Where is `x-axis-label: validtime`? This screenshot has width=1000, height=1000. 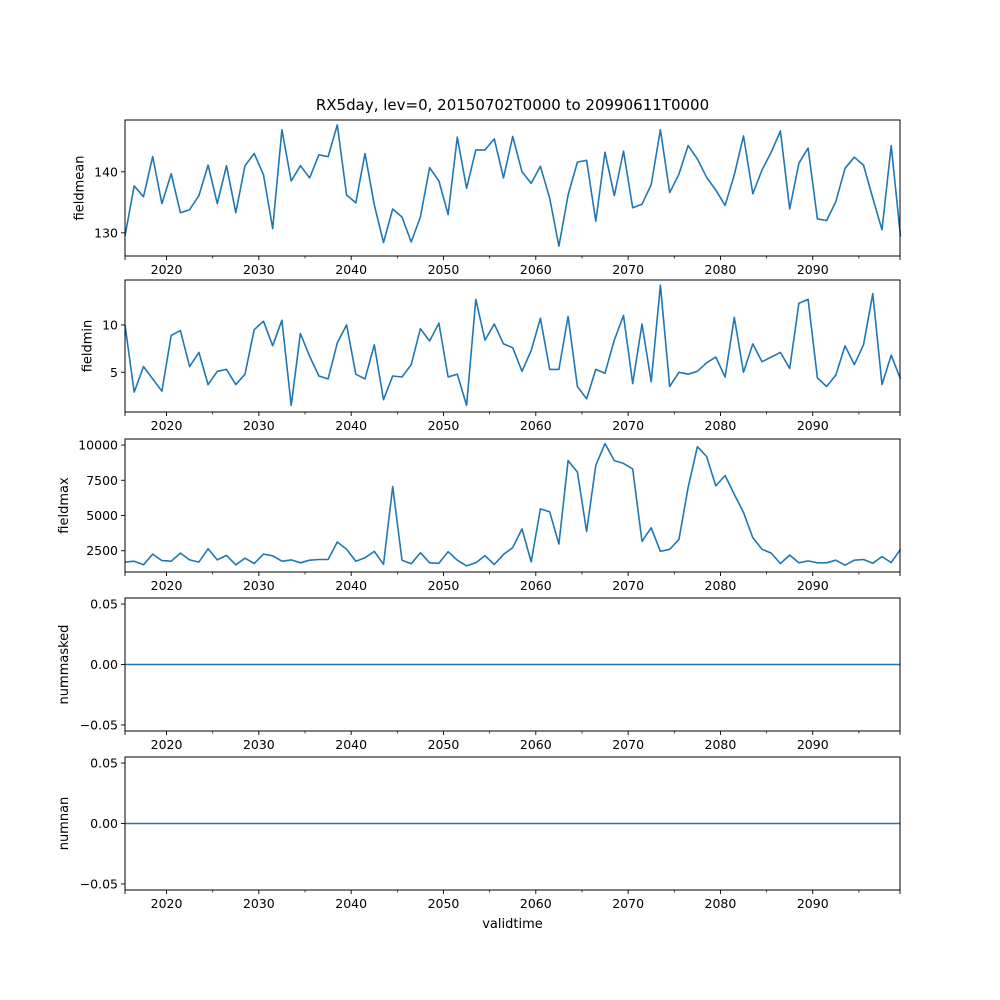
x-axis-label: validtime is located at coordinates (512, 924).